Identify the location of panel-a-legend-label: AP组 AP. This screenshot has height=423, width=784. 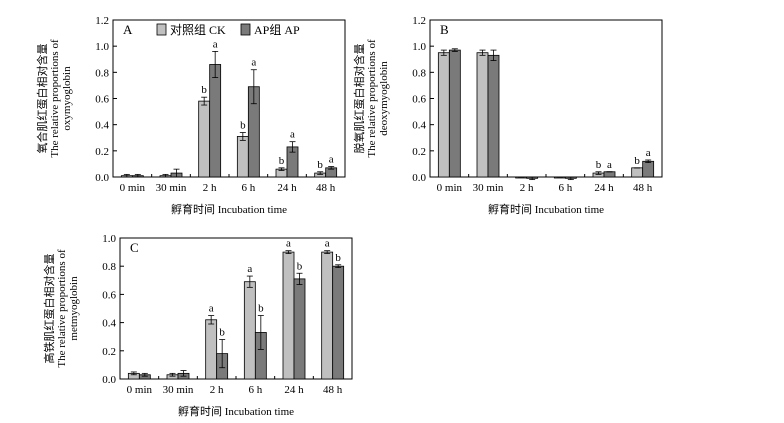
(277, 30).